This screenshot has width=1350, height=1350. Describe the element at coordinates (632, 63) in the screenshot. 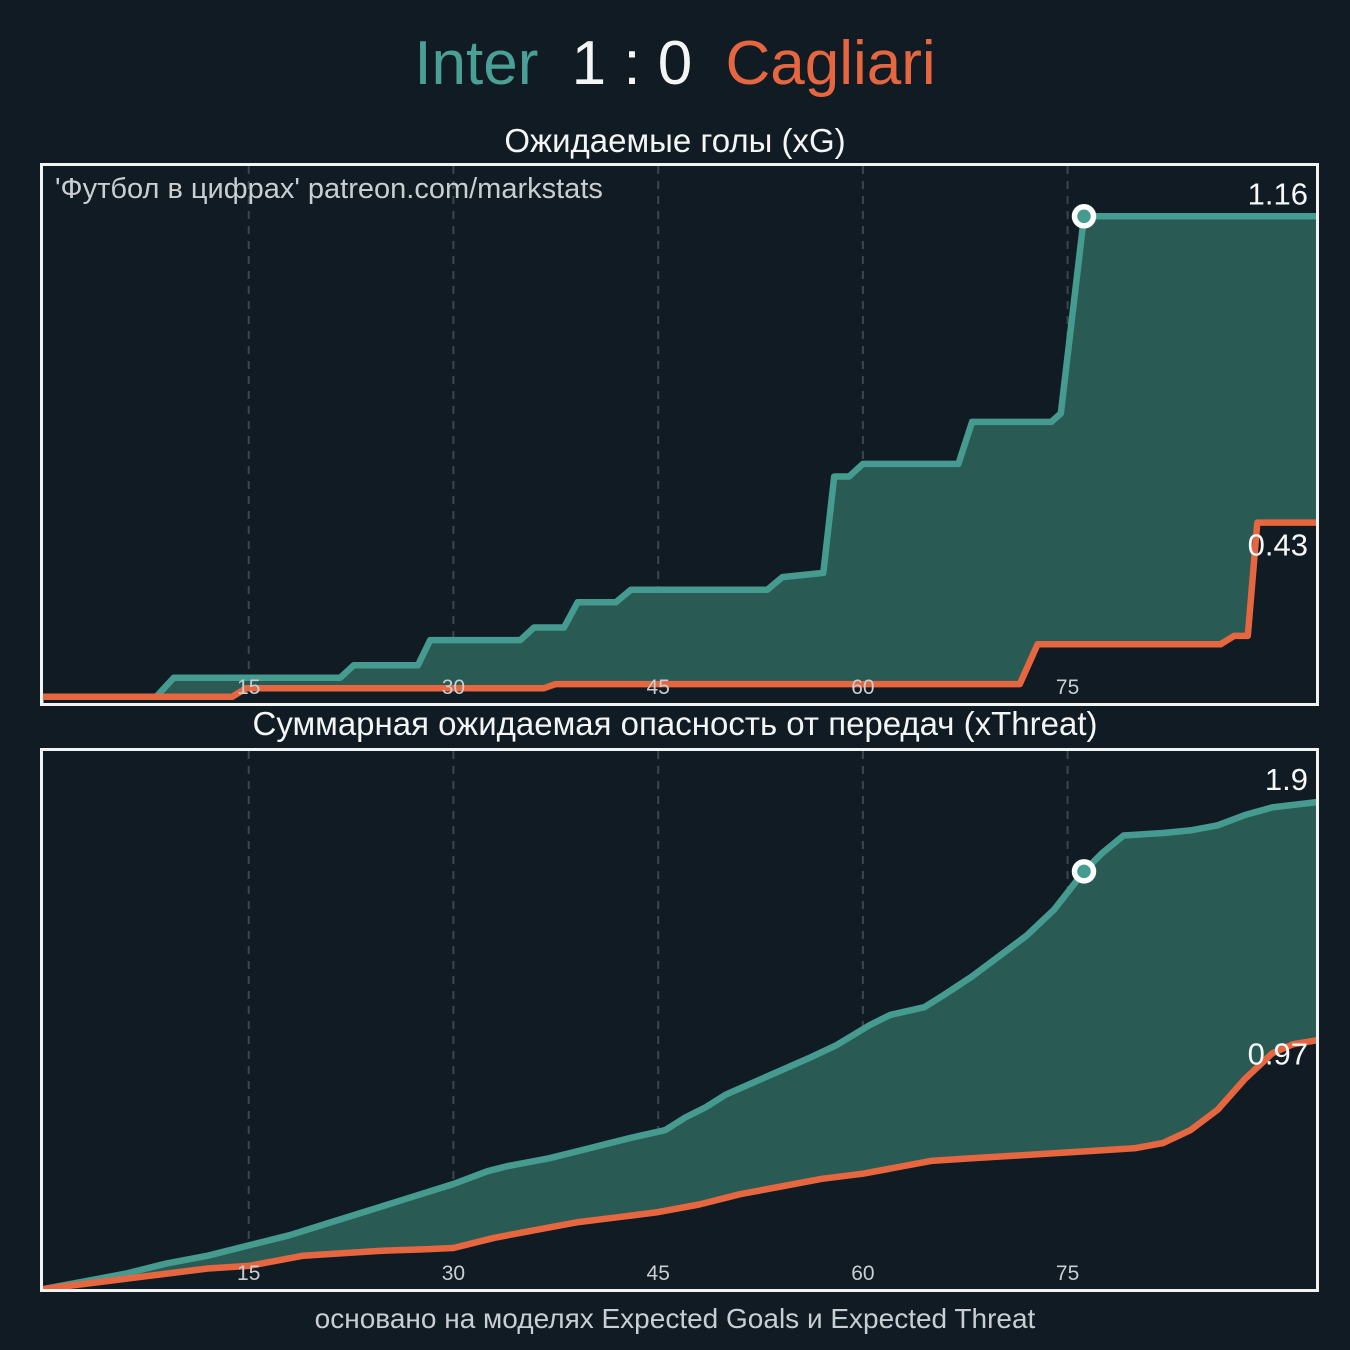

I see `match-score: 1 : 0` at that location.